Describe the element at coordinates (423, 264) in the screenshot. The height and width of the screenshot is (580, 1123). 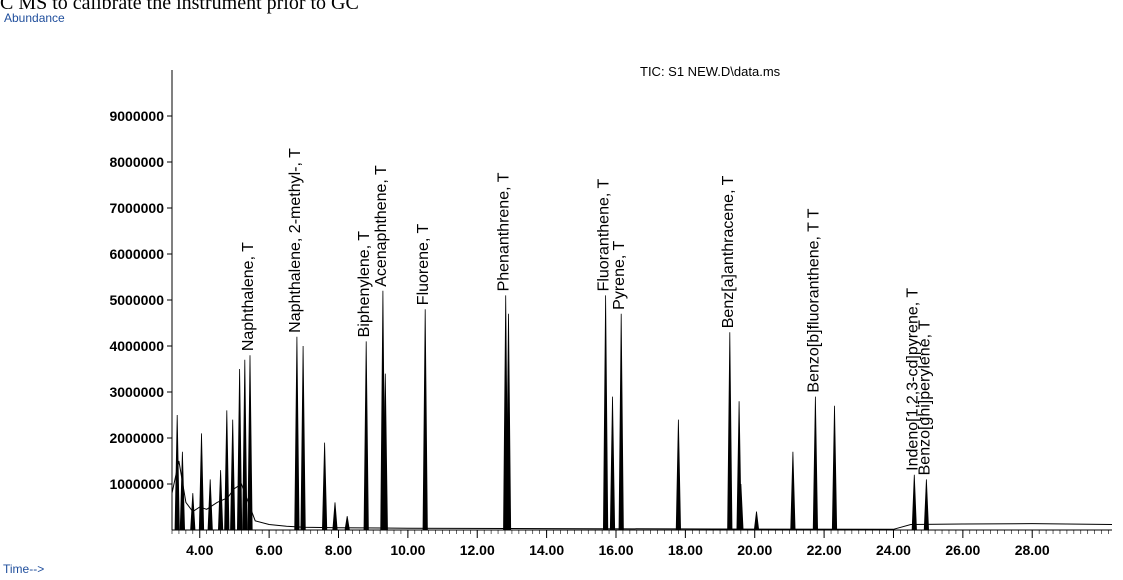
I see `peak-annotation: Fluorene, T` at that location.